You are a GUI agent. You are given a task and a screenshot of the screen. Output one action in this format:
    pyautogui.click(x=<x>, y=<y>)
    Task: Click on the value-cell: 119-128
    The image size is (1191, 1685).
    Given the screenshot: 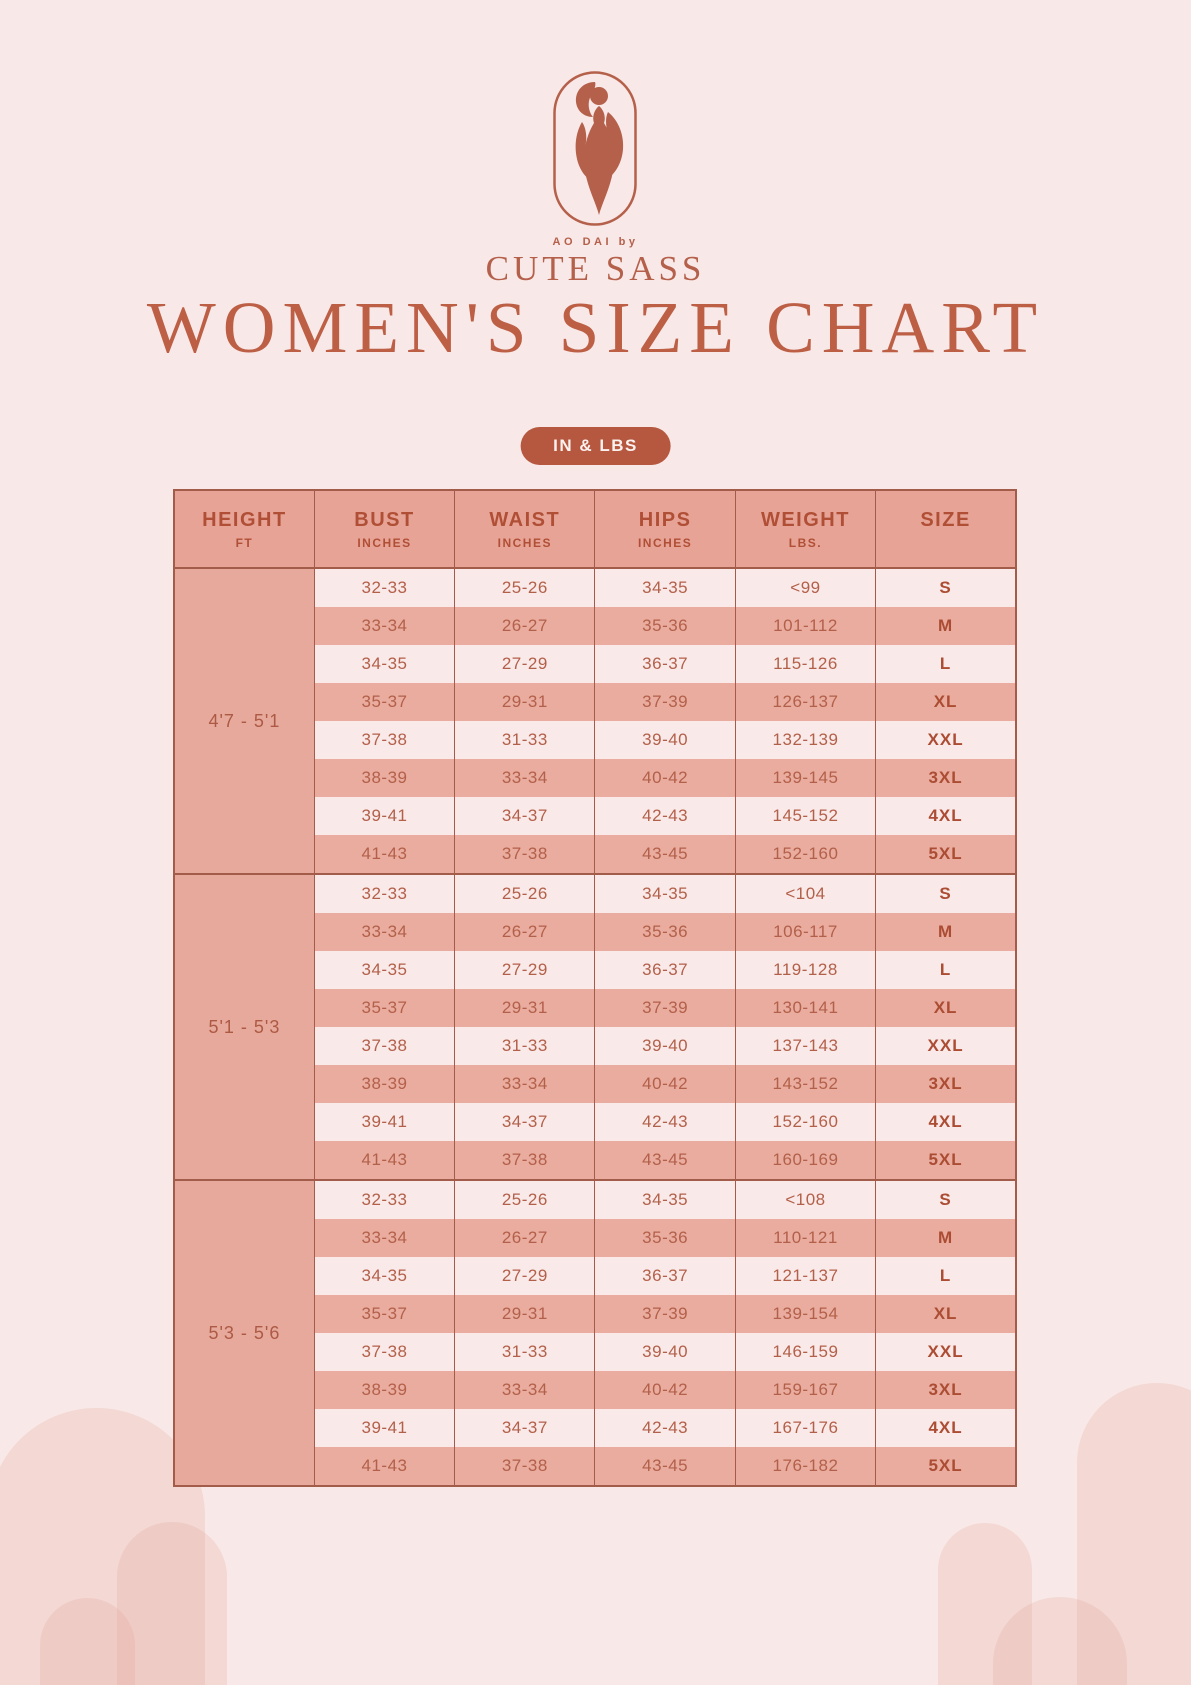 What is the action you would take?
    pyautogui.click(x=805, y=970)
    